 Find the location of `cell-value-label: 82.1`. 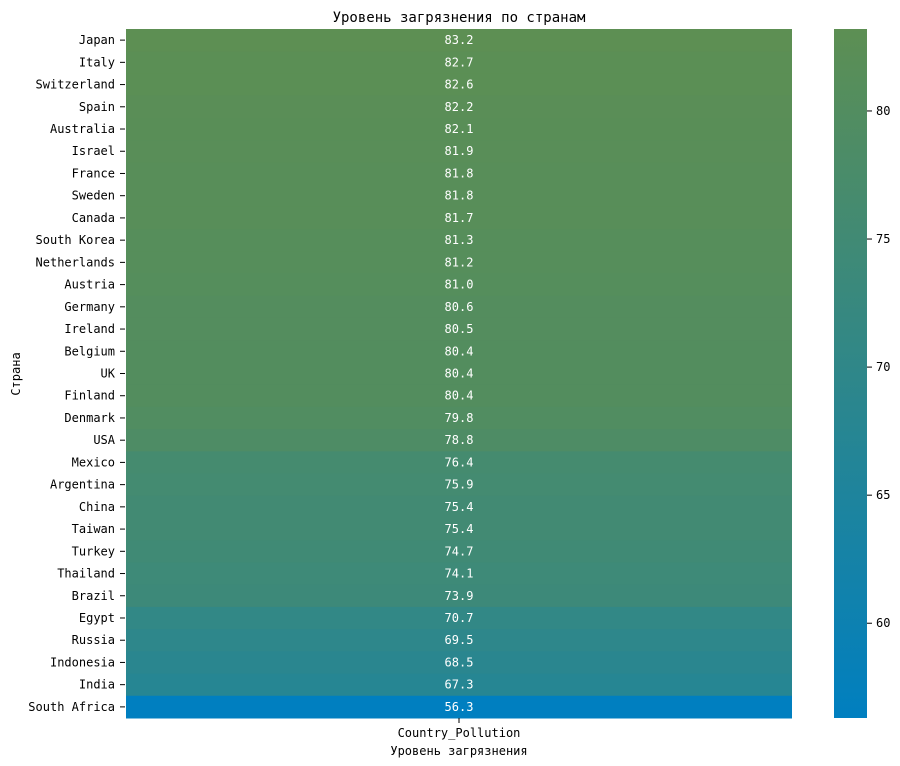

cell-value-label: 82.1 is located at coordinates (459, 129).